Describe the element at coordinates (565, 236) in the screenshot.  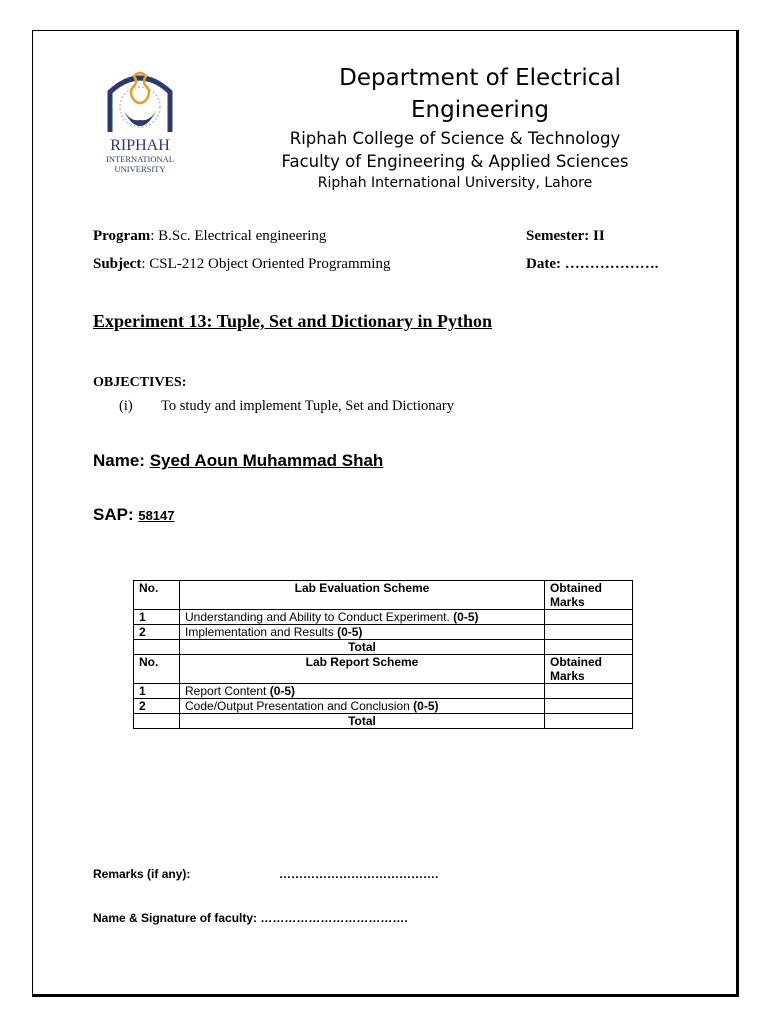
I see `semester: Semester: II` at that location.